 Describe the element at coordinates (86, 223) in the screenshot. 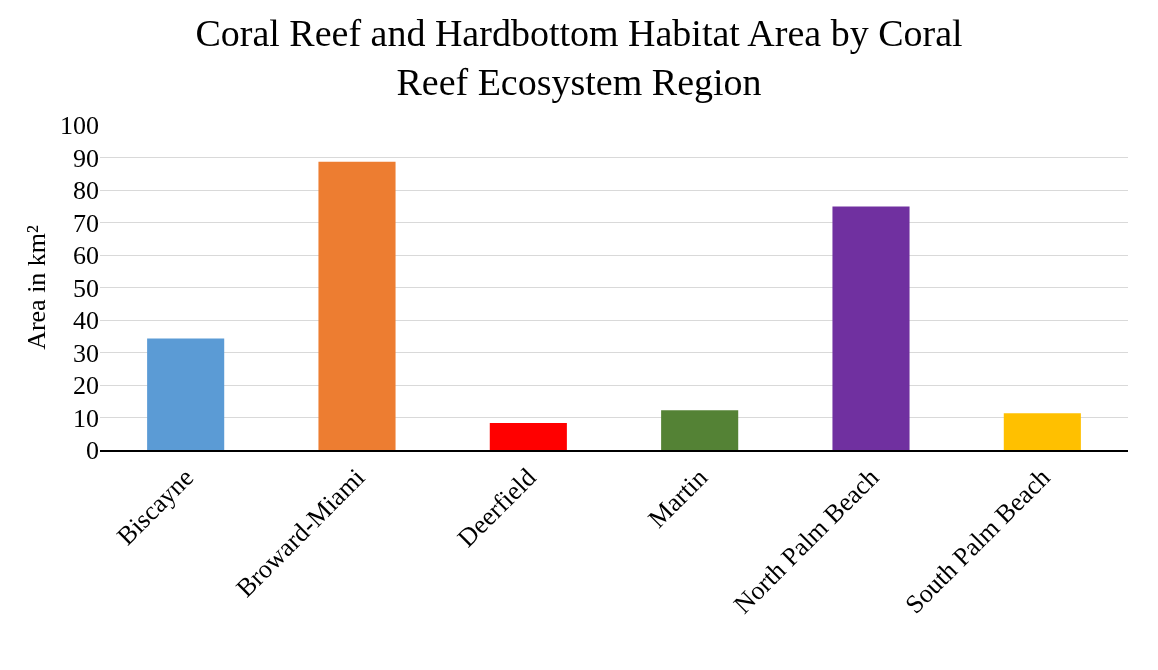

I see `y-tick-label: 70` at that location.